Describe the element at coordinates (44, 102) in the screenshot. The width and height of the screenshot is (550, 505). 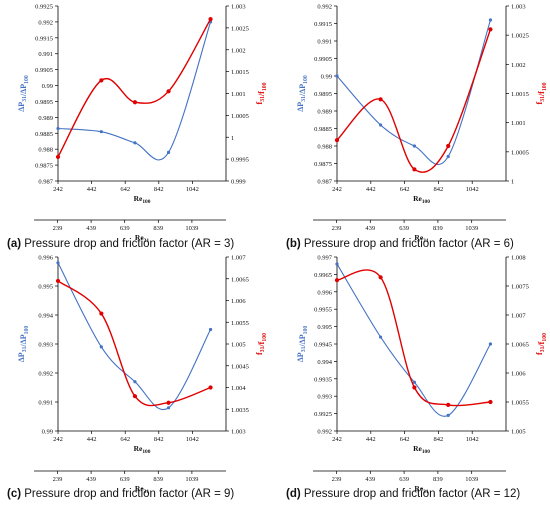
I see `y-tick-label-left: 0.9895` at that location.